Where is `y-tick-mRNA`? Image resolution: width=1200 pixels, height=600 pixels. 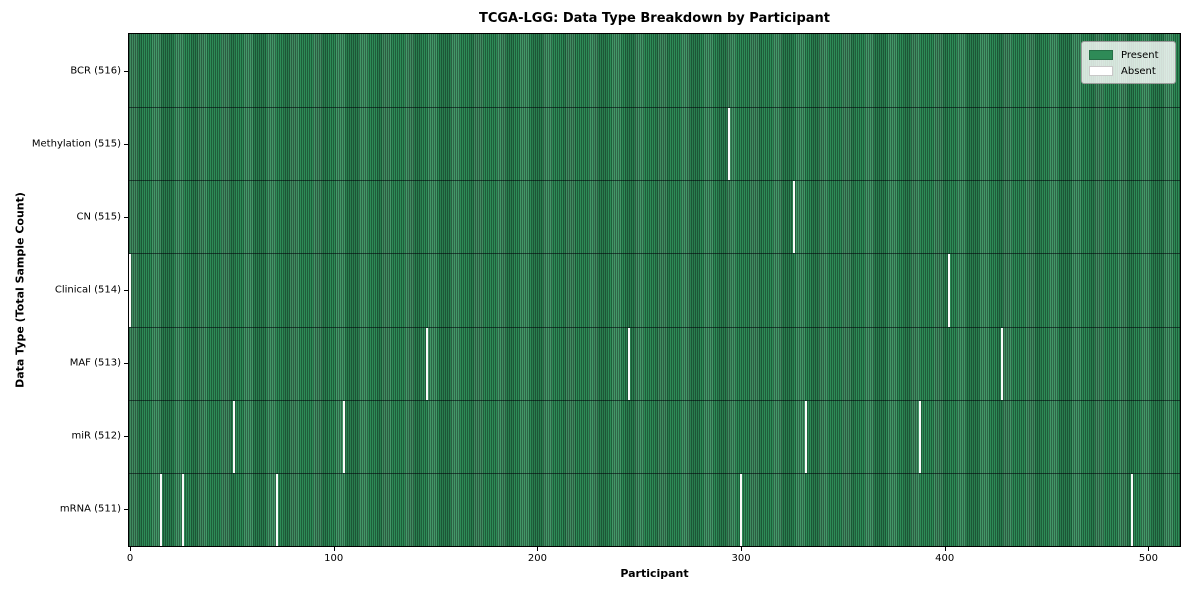
y-tick-mRNA is located at coordinates (126, 510).